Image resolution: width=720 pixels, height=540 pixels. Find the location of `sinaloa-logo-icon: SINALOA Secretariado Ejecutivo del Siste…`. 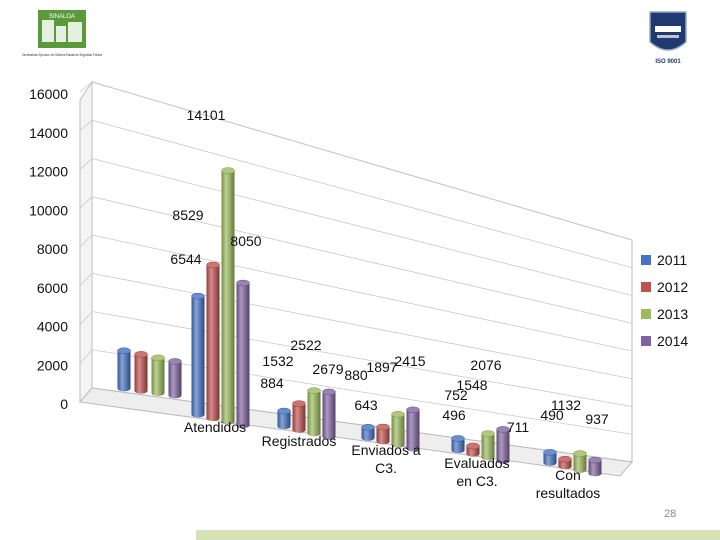

sinaloa-logo-icon: SINALOA Secretariado Ejecutivo del Siste… is located at coordinates (62, 33).